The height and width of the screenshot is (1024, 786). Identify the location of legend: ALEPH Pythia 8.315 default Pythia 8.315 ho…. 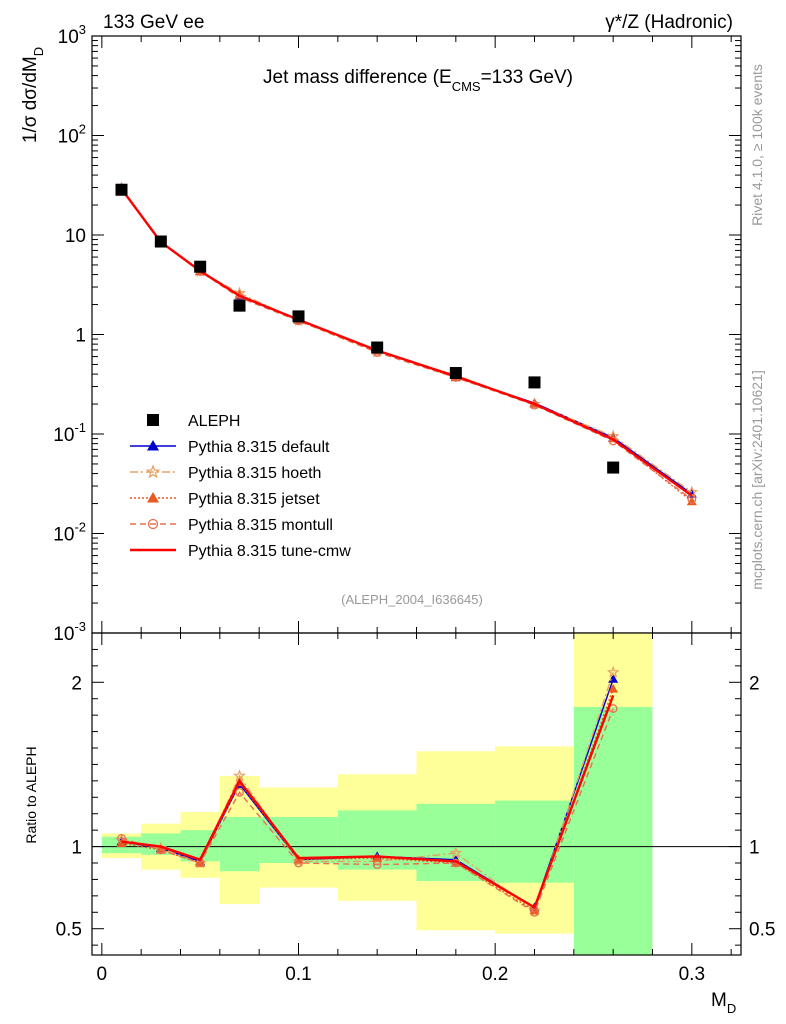
(240, 486).